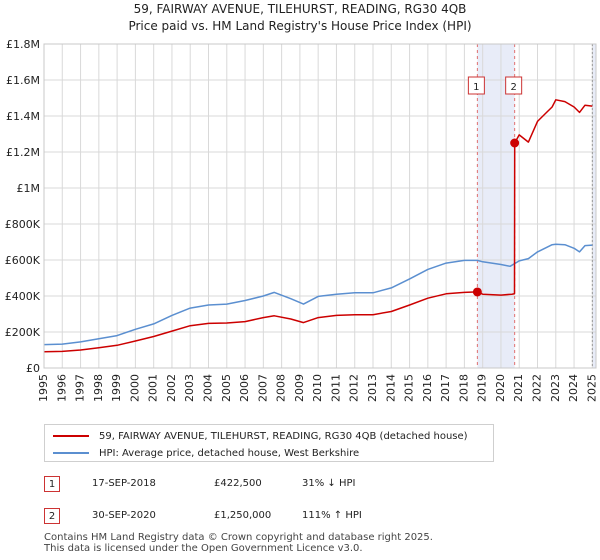  What do you see at coordinates (482, 388) in the screenshot?
I see `x-tick-label: 2019` at bounding box center [482, 388].